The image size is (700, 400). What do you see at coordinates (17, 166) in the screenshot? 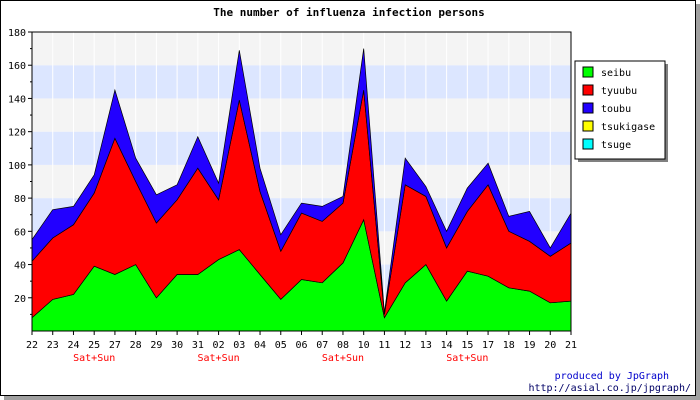
I see `y-tick-label: 100` at bounding box center [17, 166].